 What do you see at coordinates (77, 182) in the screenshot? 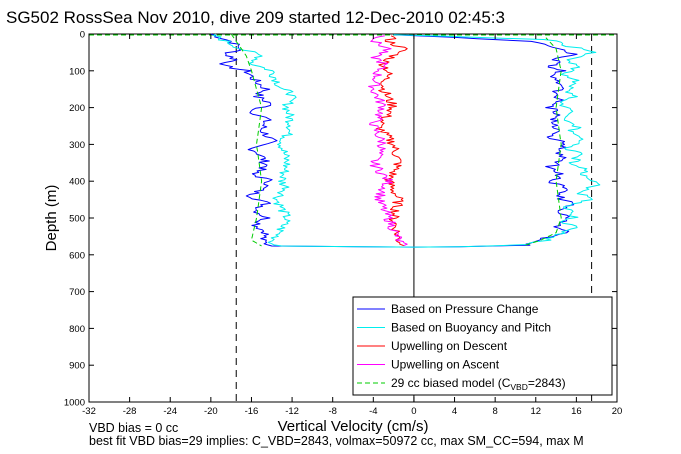
I see `y-tick-label-4: 400` at bounding box center [77, 182].